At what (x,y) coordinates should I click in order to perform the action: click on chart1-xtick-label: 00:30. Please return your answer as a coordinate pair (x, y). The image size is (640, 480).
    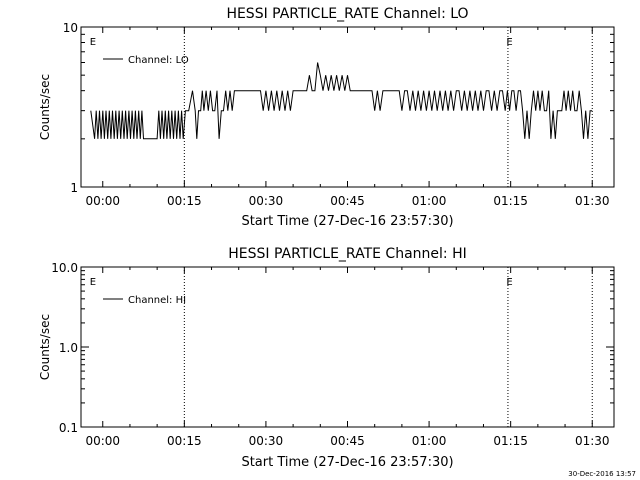
    Looking at the image, I should click on (266, 201).